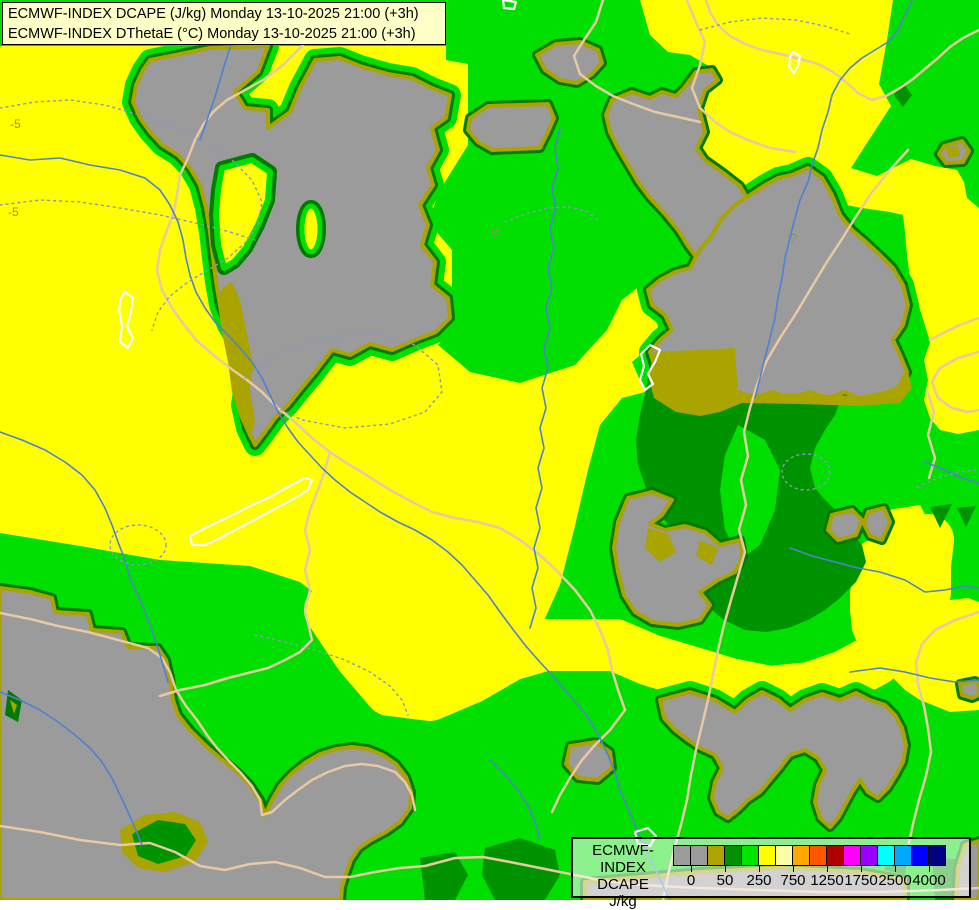  Describe the element at coordinates (623, 859) in the screenshot. I see `legend-title-line1: ECMWF-INDEX` at that location.